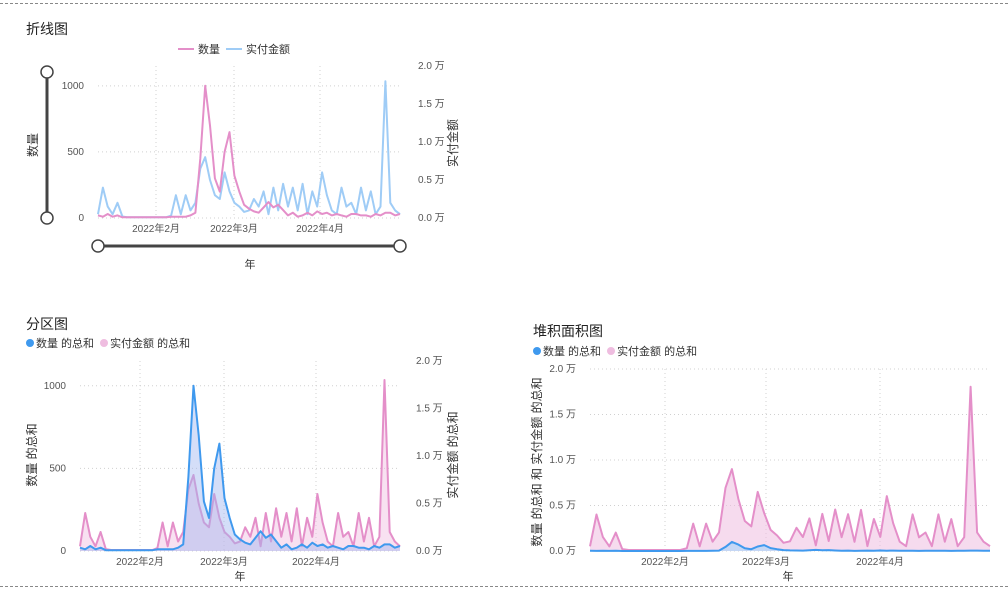 The height and width of the screenshot is (598, 1008). I want to click on legend-item-quantity-sum-2: 数量 的总和, so click(567, 351).